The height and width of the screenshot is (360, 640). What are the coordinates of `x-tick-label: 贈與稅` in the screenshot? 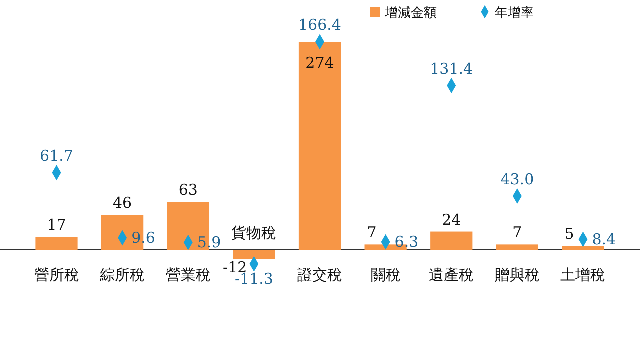 It's located at (517, 275).